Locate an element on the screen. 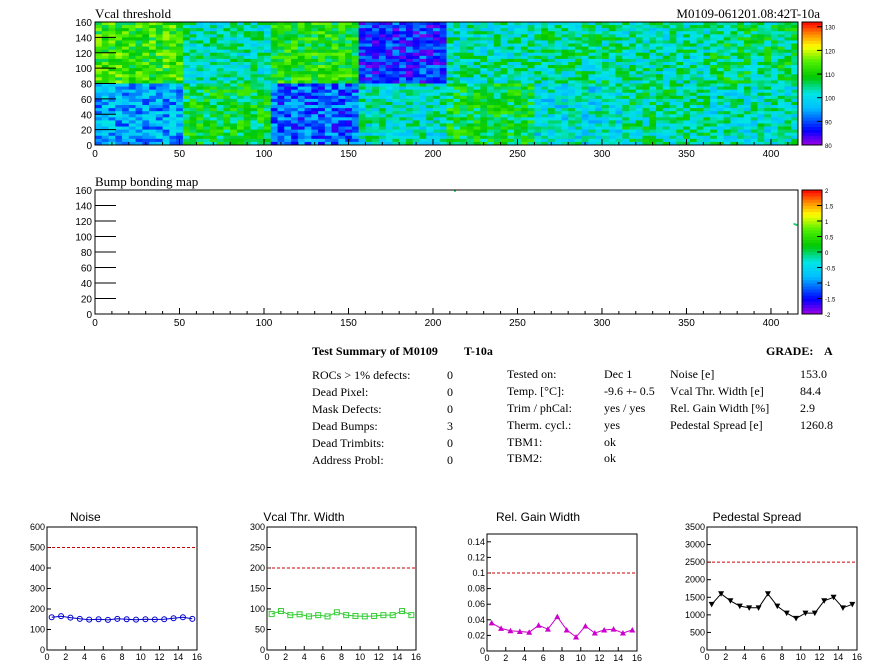 The height and width of the screenshot is (672, 896). bump-scale-label: -1.5 is located at coordinates (830, 301).